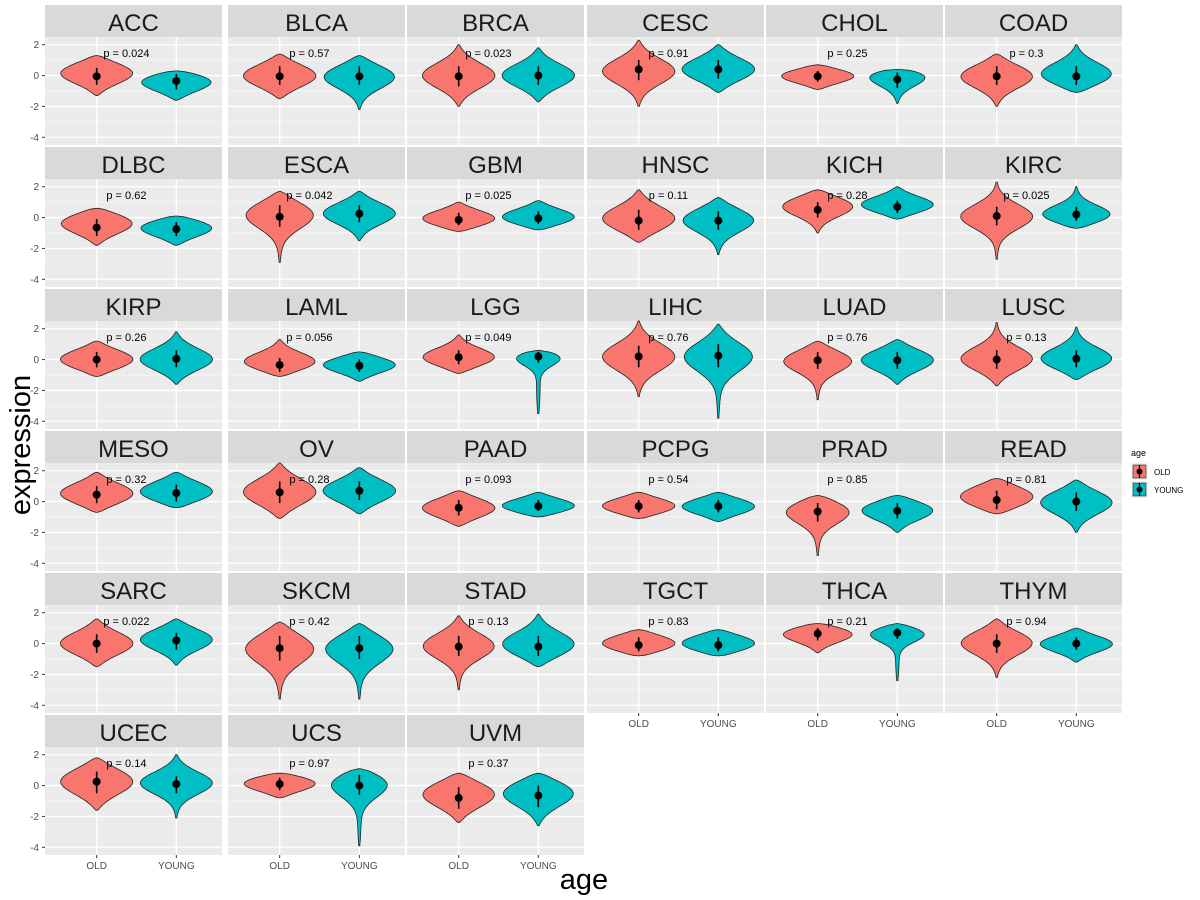 This screenshot has width=1200, height=900. What do you see at coordinates (316, 75) in the screenshot?
I see `facet-blca: BLCA p = 0.57` at bounding box center [316, 75].